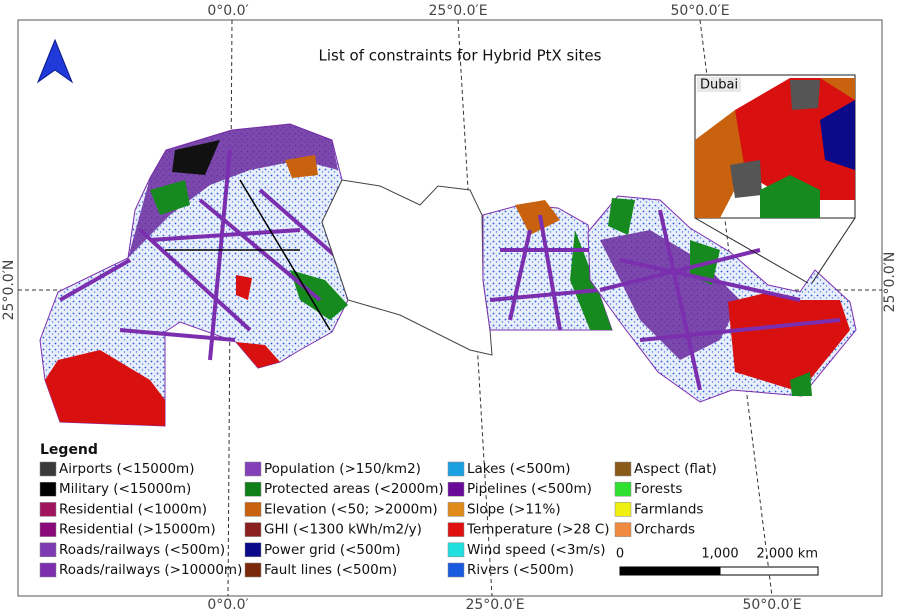  What do you see at coordinates (722, 299) in the screenshot?
I see `land-arabia` at bounding box center [722, 299].